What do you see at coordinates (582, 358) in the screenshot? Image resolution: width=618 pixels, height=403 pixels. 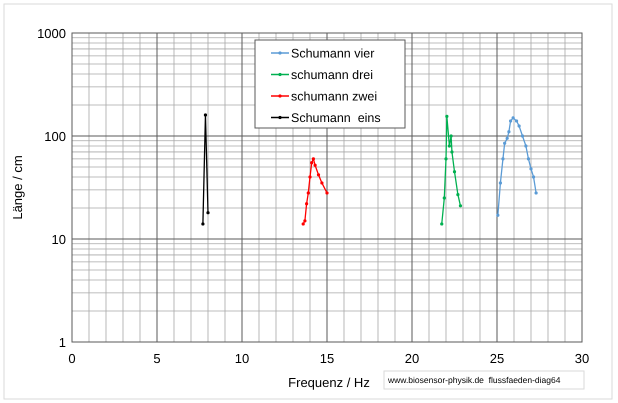 I see `x-tick-label: 30` at bounding box center [582, 358].